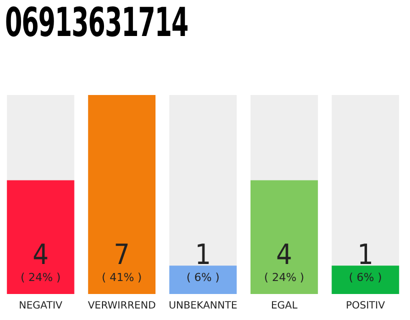 The image size is (410, 320). I want to click on x-tick-label: EGAL, so click(284, 306).